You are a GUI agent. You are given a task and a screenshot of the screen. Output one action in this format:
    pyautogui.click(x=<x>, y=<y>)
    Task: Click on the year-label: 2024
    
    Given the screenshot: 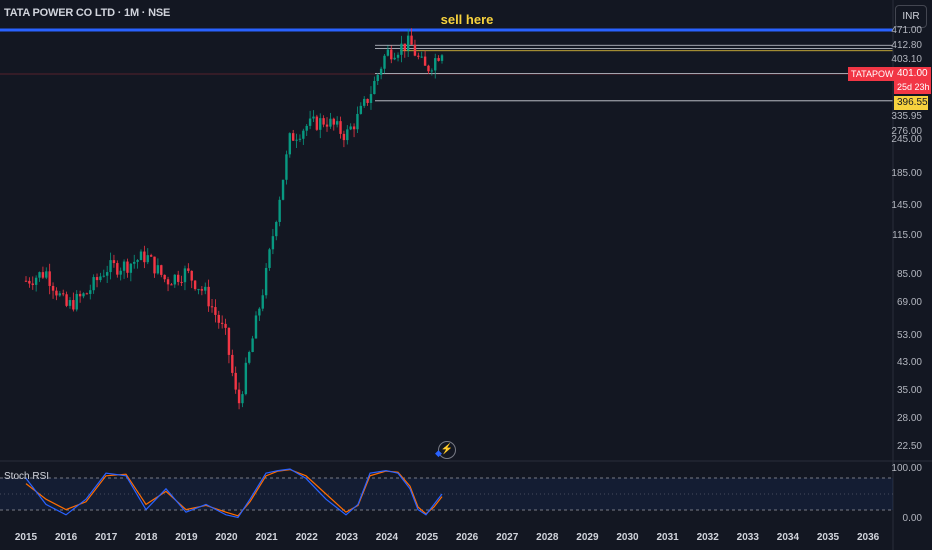 What is the action you would take?
    pyautogui.click(x=387, y=537)
    